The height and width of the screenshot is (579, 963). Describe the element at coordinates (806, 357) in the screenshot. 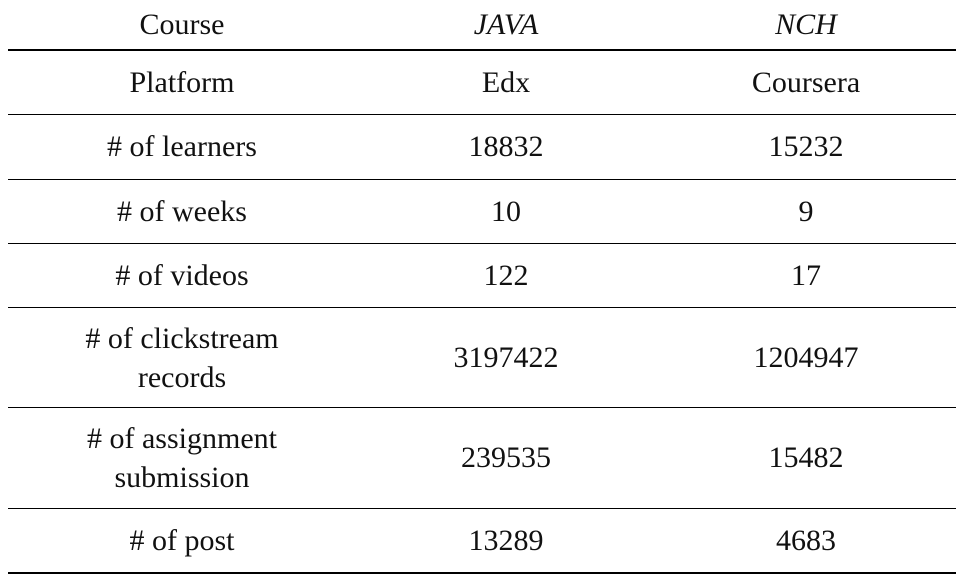

I see `cell-nch: 1204947` at that location.